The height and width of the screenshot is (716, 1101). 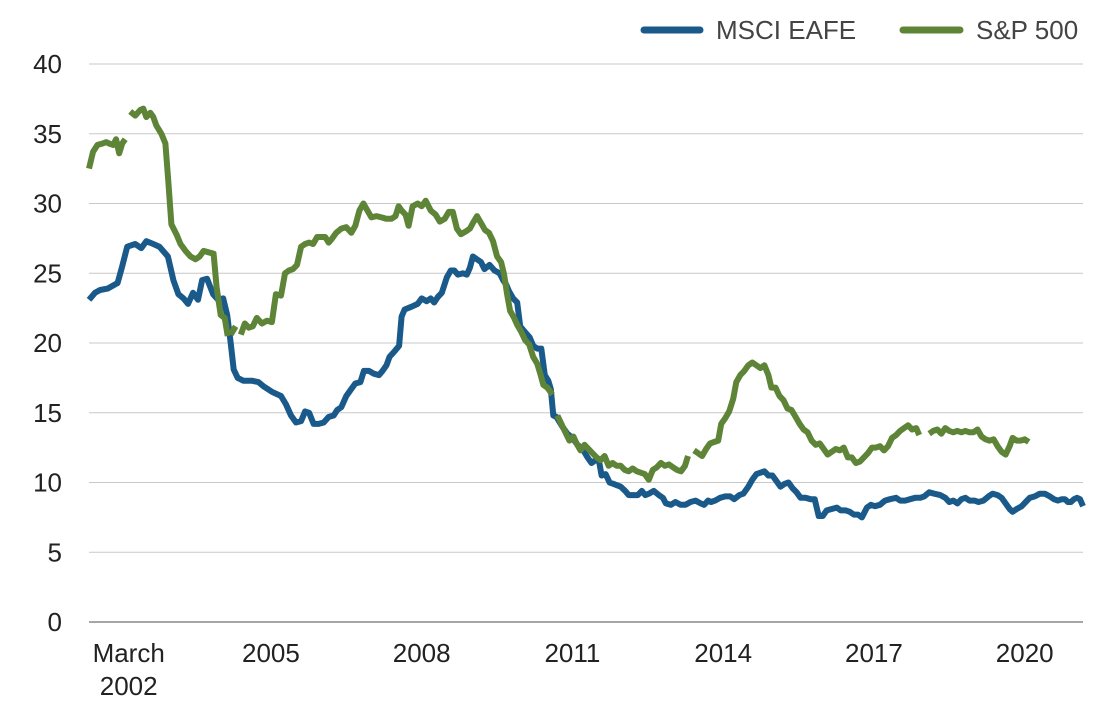 I want to click on y-tick-label: 5, so click(x=55, y=552).